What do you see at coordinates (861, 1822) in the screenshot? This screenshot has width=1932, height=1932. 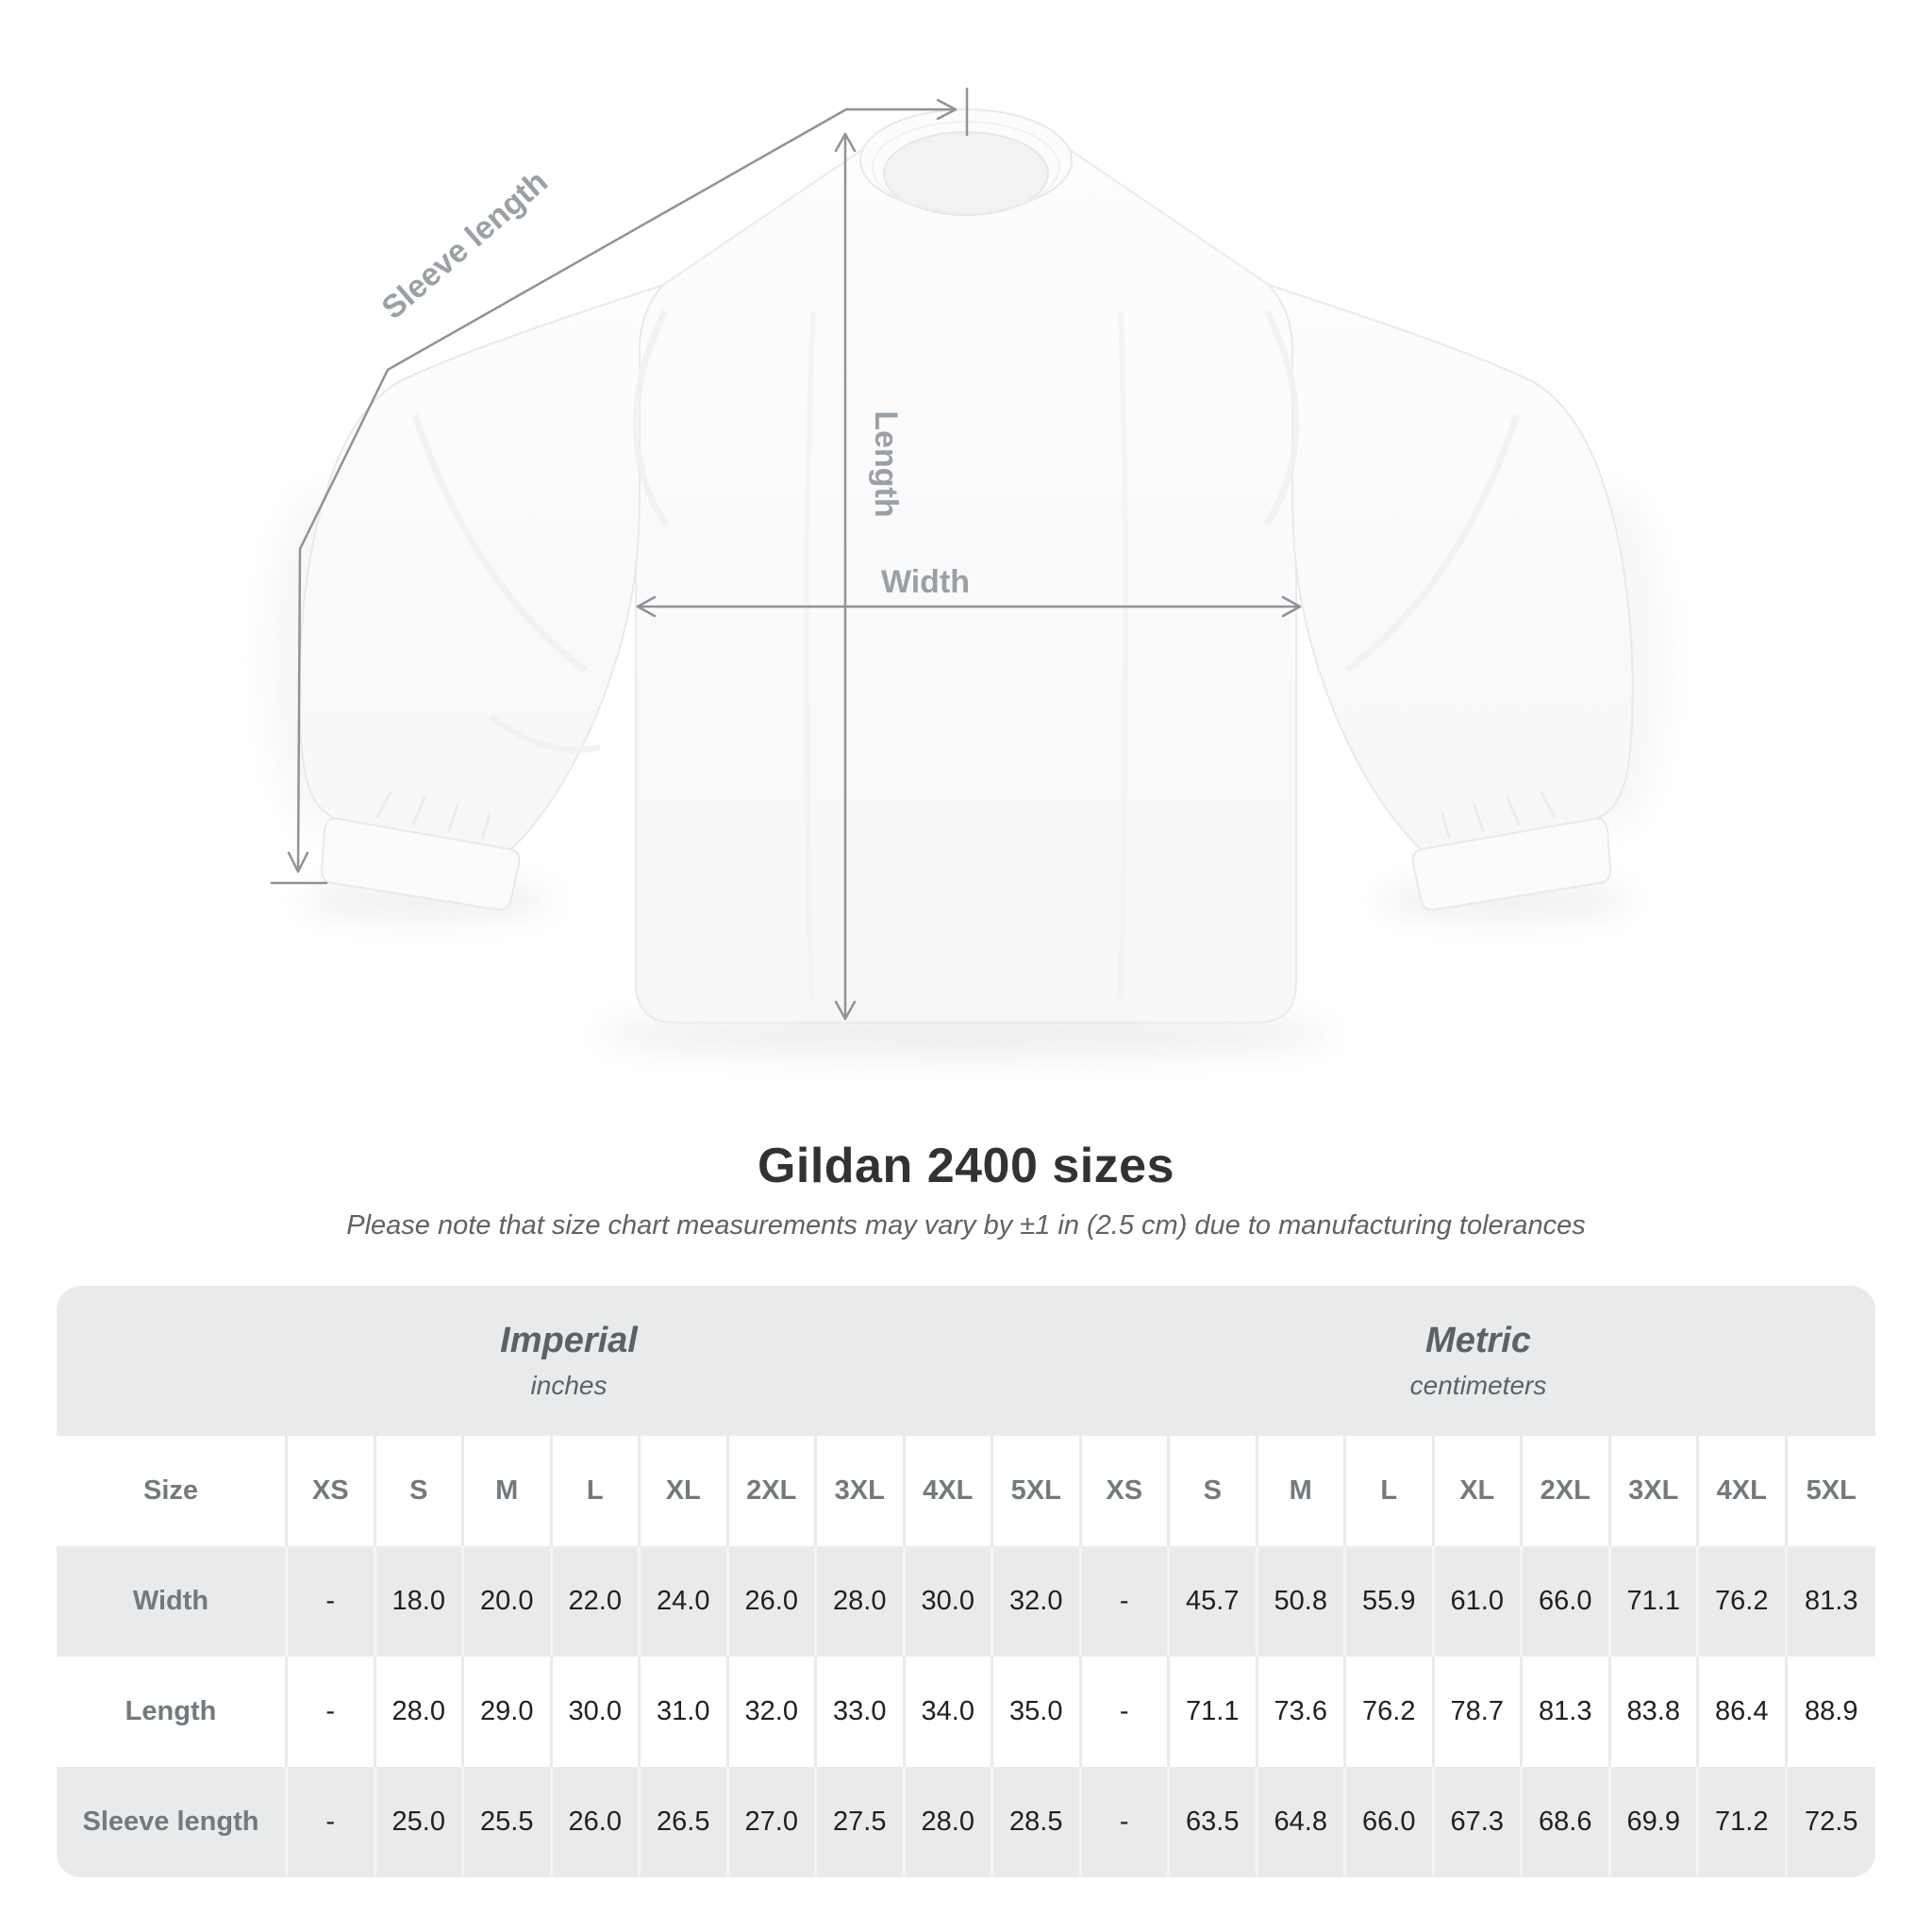 I see `table-cell: 27.5` at bounding box center [861, 1822].